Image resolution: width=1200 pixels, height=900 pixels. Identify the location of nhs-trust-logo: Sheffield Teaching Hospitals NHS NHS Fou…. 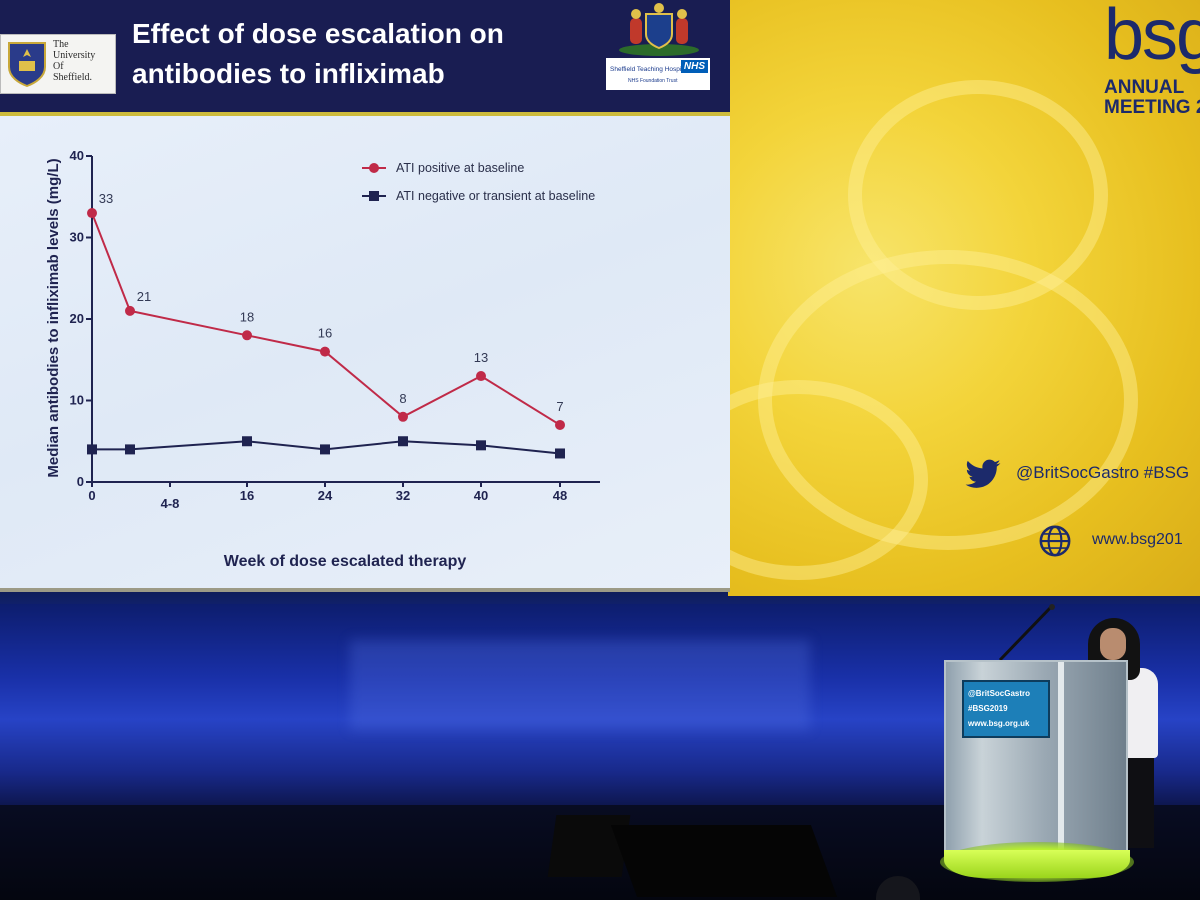
(658, 46).